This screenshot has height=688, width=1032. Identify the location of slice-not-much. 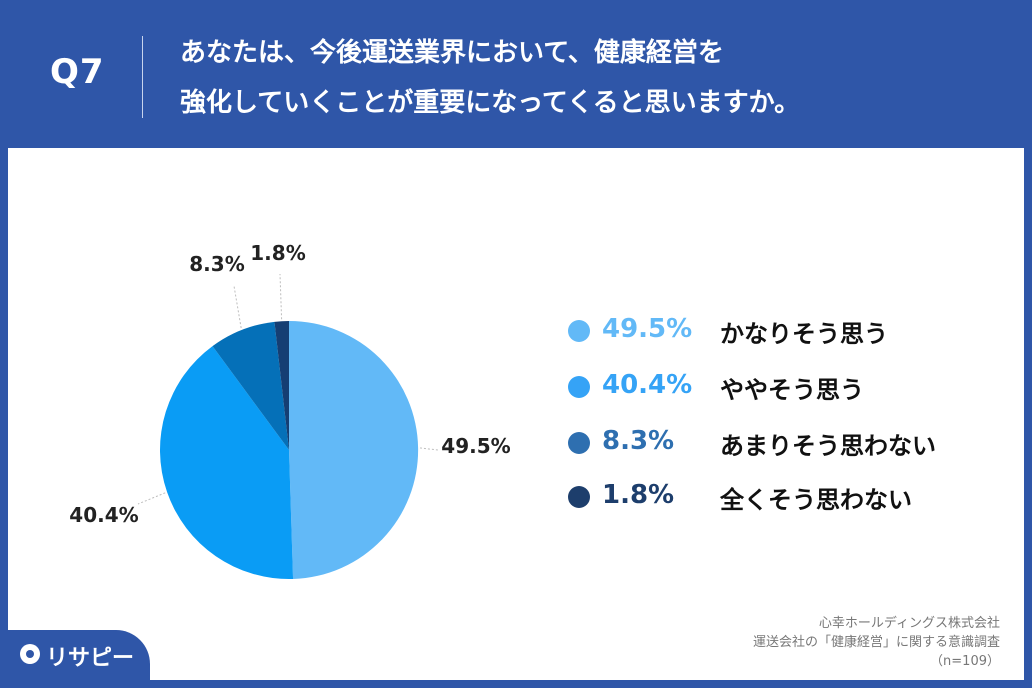
(250, 385).